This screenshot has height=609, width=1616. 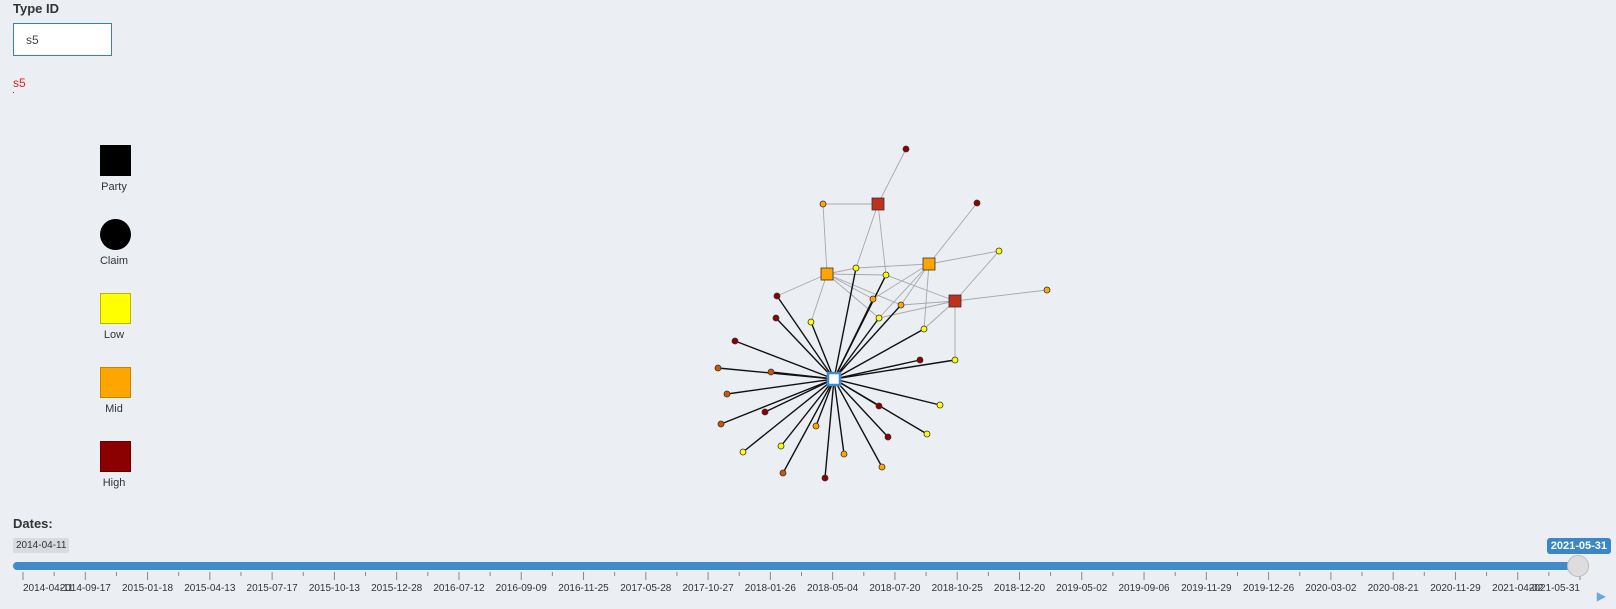 What do you see at coordinates (114, 483) in the screenshot?
I see `legend-high-label: High` at bounding box center [114, 483].